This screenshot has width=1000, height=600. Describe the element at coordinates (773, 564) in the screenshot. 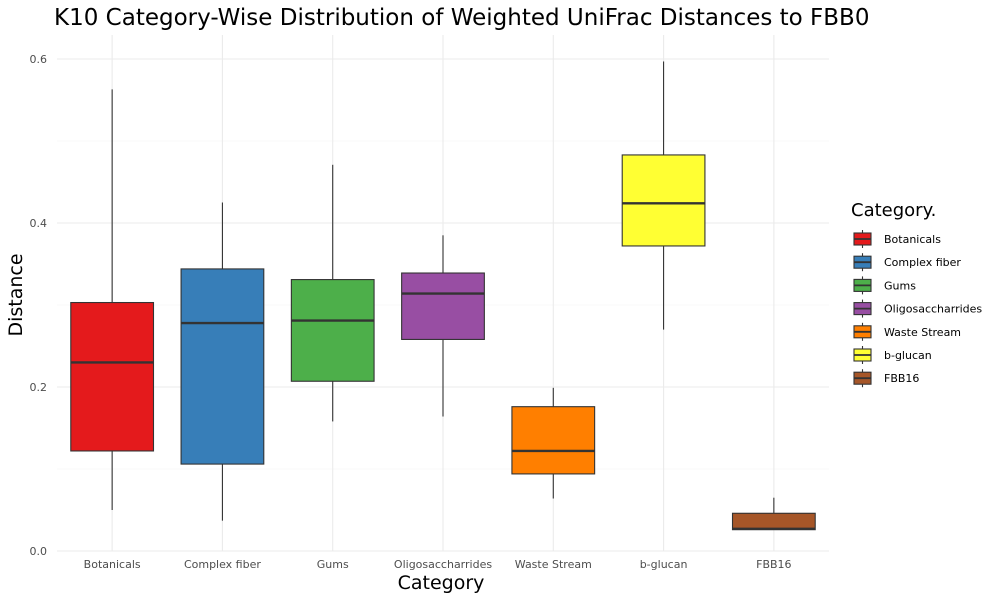

I see `x-tick-label: FBB16` at that location.